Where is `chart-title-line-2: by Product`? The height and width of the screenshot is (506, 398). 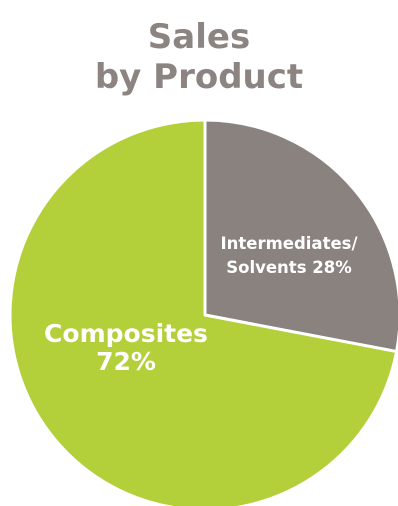
chart-title-line-2: by Product is located at coordinates (199, 77).